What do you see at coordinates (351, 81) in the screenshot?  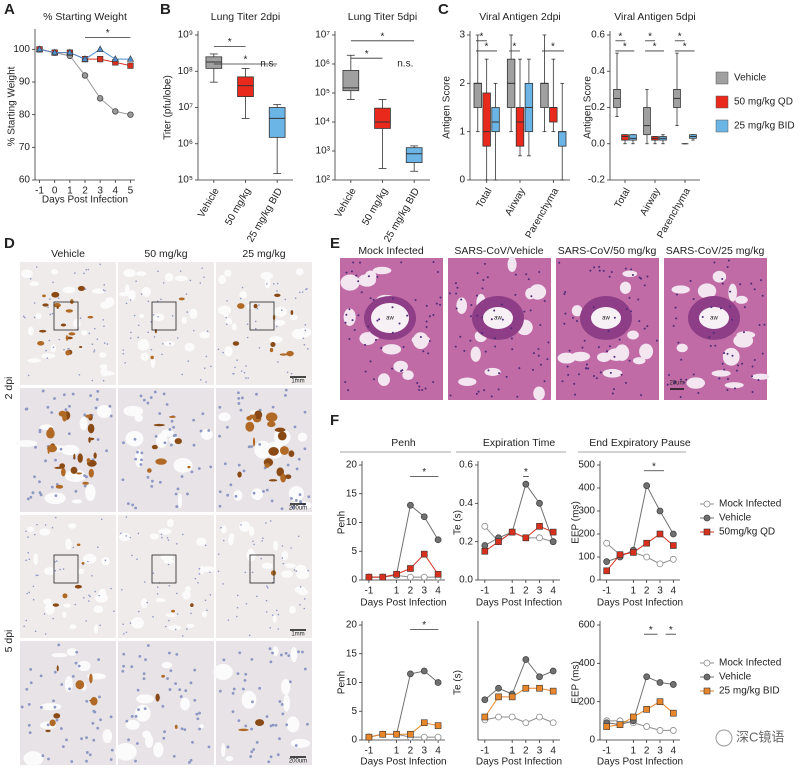 I see `box` at bounding box center [351, 81].